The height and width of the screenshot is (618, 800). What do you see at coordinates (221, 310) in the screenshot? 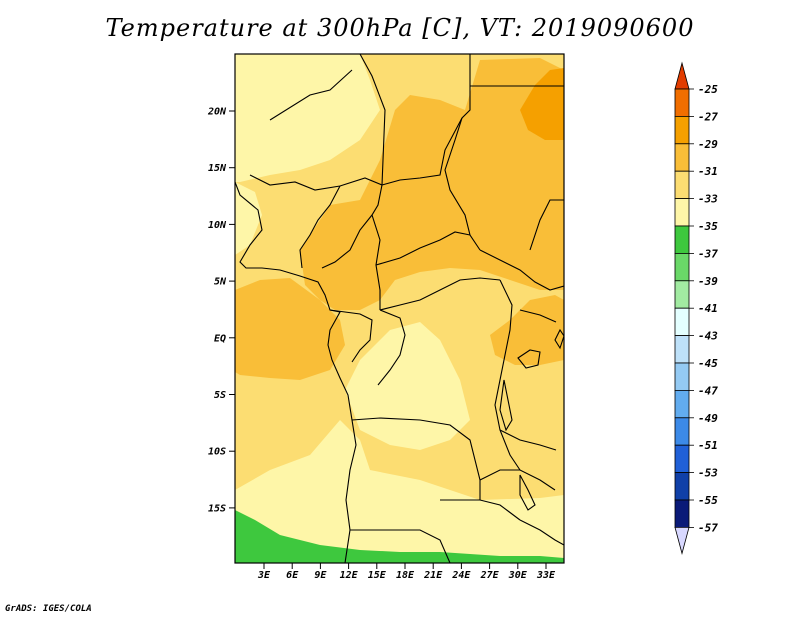
I see `latitude-axis: 20N 15N 10N 5N EQ 5S 10S 15S` at bounding box center [221, 310].